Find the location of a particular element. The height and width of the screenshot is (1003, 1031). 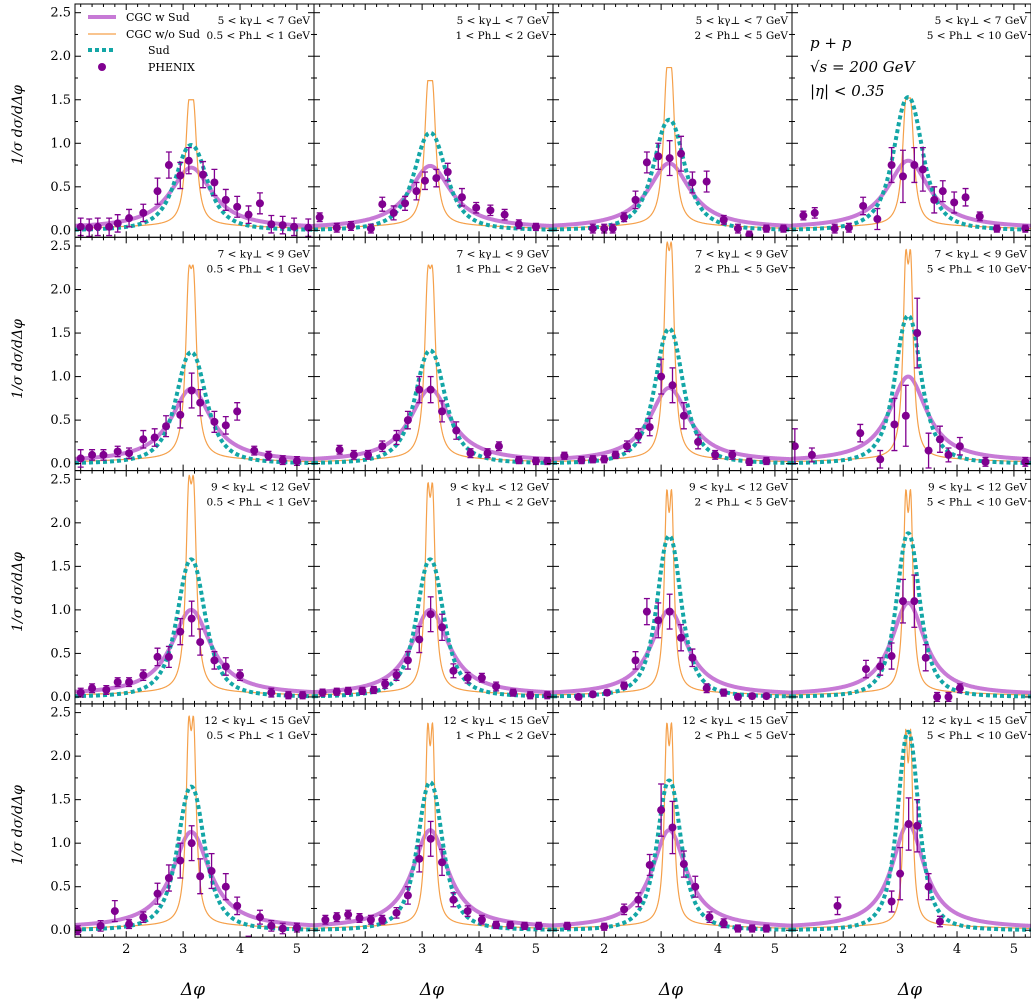

legend-label-sud: Sud is located at coordinates (159, 50).